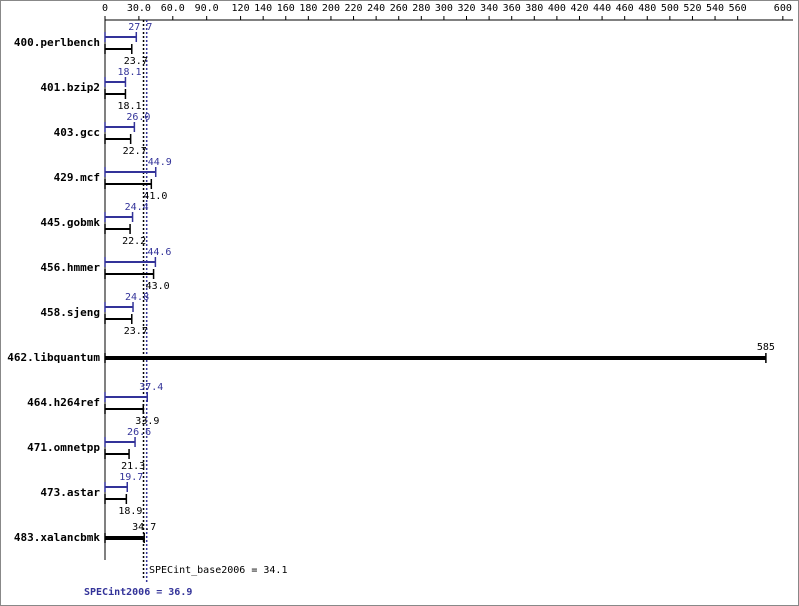 This screenshot has height=606, width=799. What do you see at coordinates (70, 312) in the screenshot?
I see `category-label: 458.sjeng` at bounding box center [70, 312].